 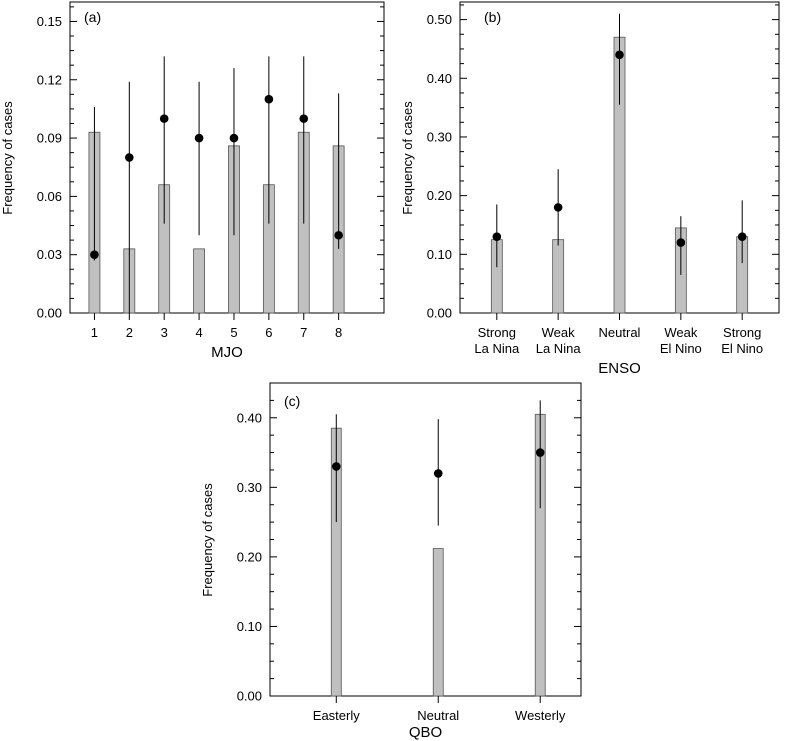 What do you see at coordinates (681, 340) in the screenshot?
I see `x-tick-label: Weak El Nino` at bounding box center [681, 340].